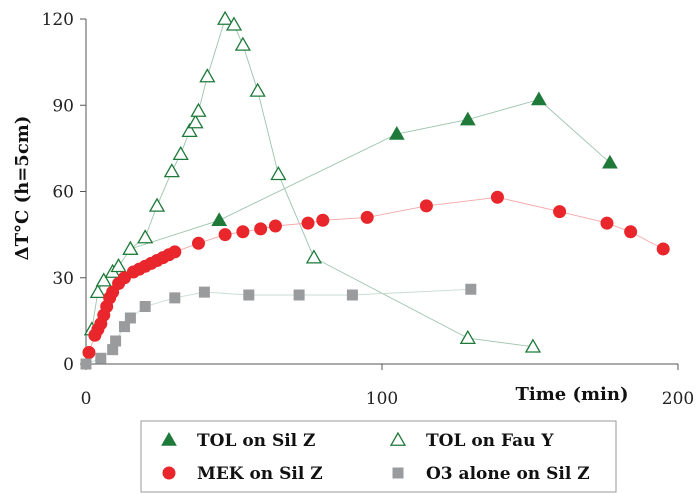  Describe the element at coordinates (278, 326) in the screenshot. I see `series-line-o3-alone-on-sil-z` at that location.